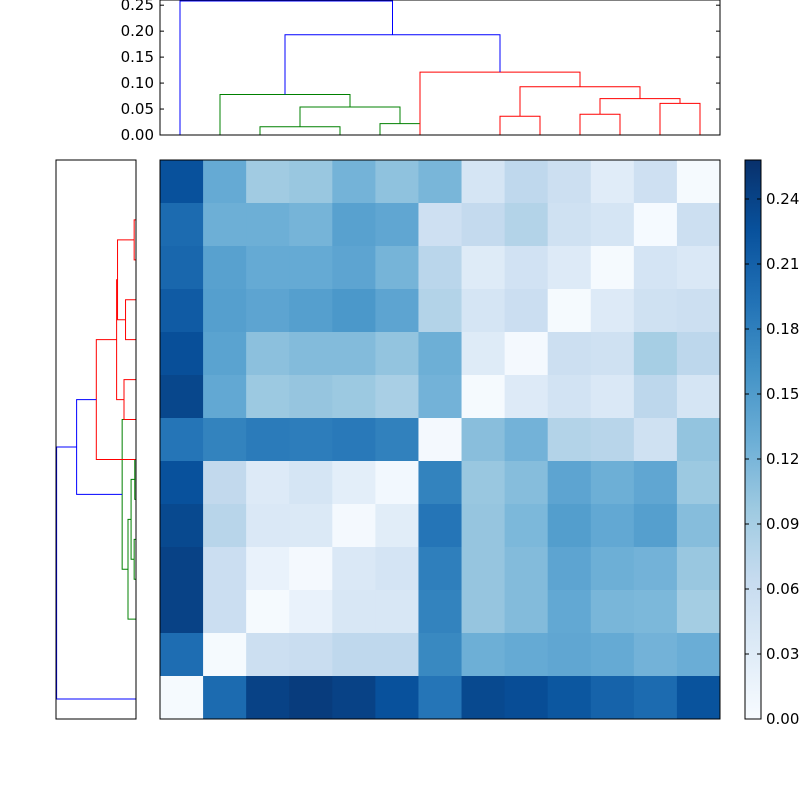 The height and width of the screenshot is (800, 800). Describe the element at coordinates (137, 57) in the screenshot. I see `top-ytick-label: 0.15` at that location.